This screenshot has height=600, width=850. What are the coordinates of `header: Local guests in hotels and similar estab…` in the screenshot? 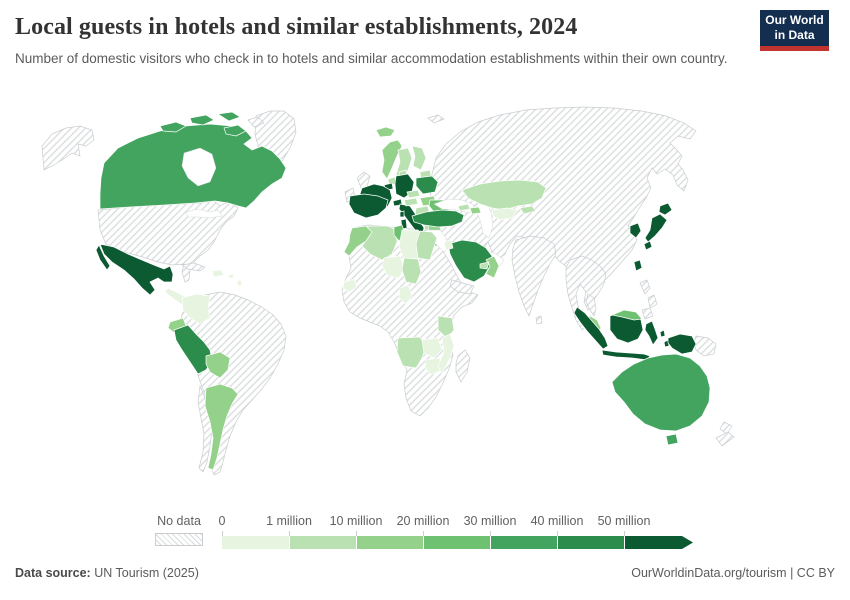 It's located at (425, 39).